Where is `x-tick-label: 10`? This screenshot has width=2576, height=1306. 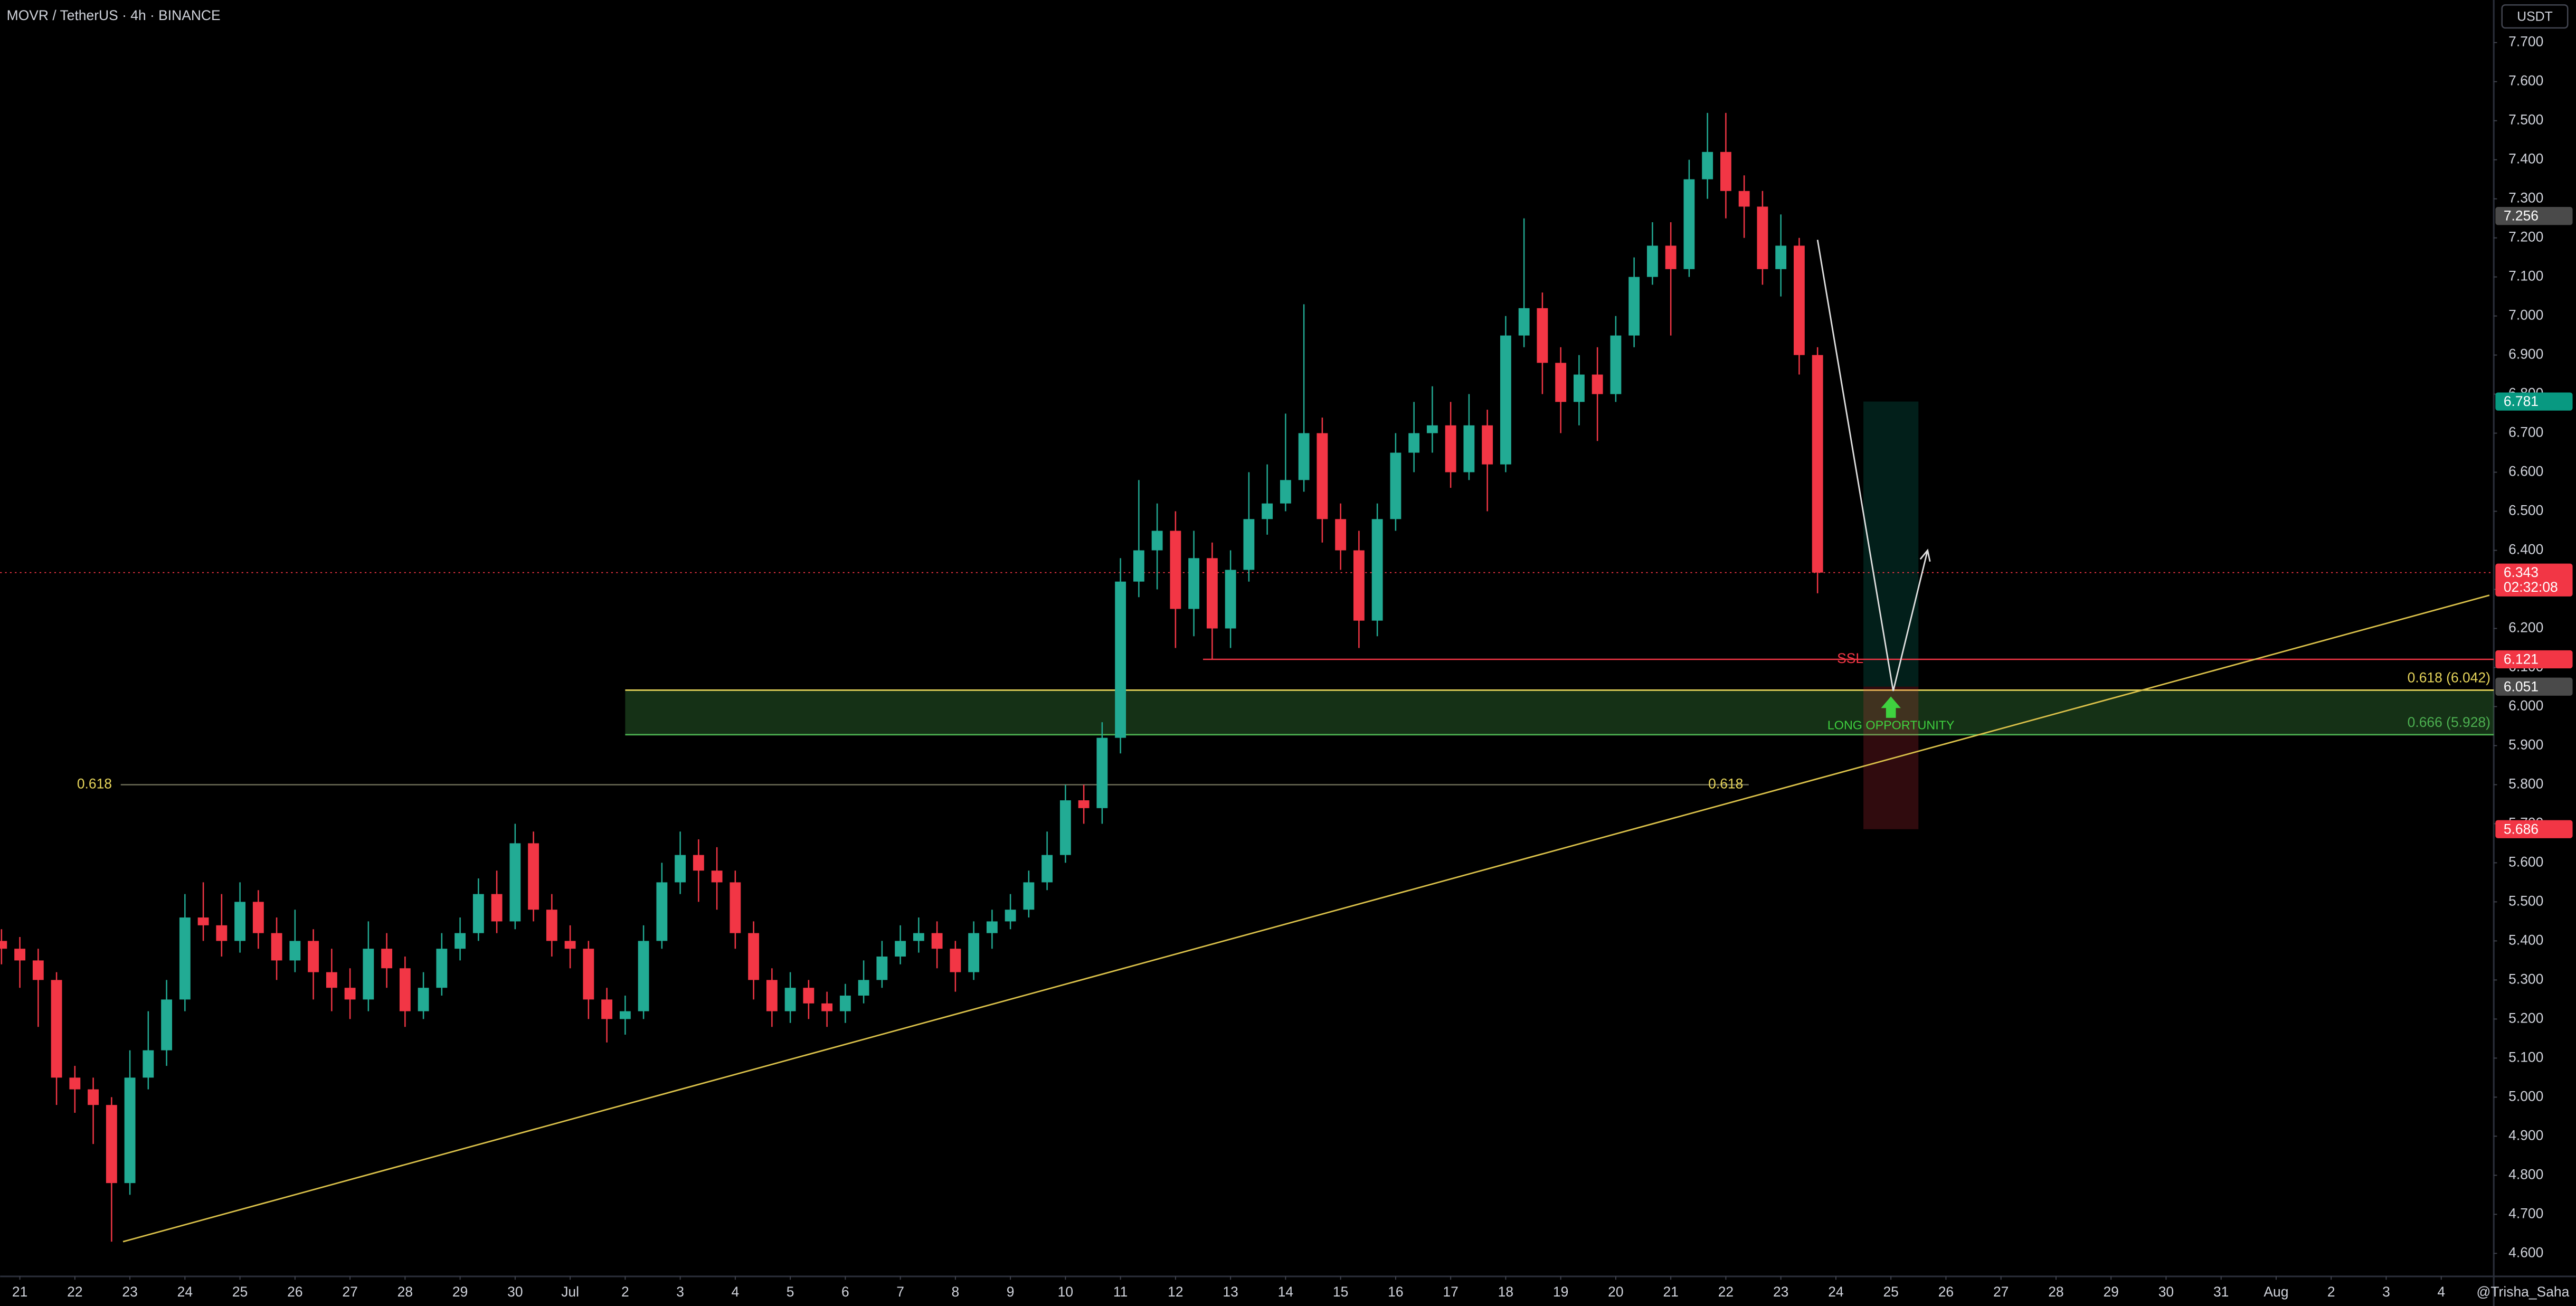 x-tick-label: 10 is located at coordinates (1065, 1292).